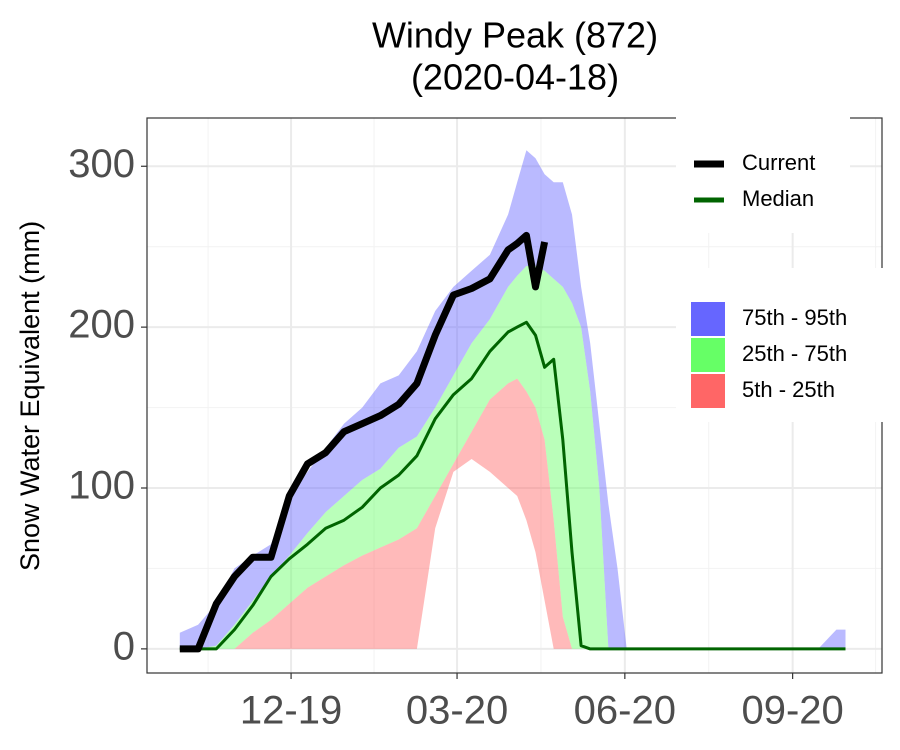 This screenshot has height=750, width=900. Describe the element at coordinates (794, 353) in the screenshot. I see `legend-label: 25th - 75th` at that location.